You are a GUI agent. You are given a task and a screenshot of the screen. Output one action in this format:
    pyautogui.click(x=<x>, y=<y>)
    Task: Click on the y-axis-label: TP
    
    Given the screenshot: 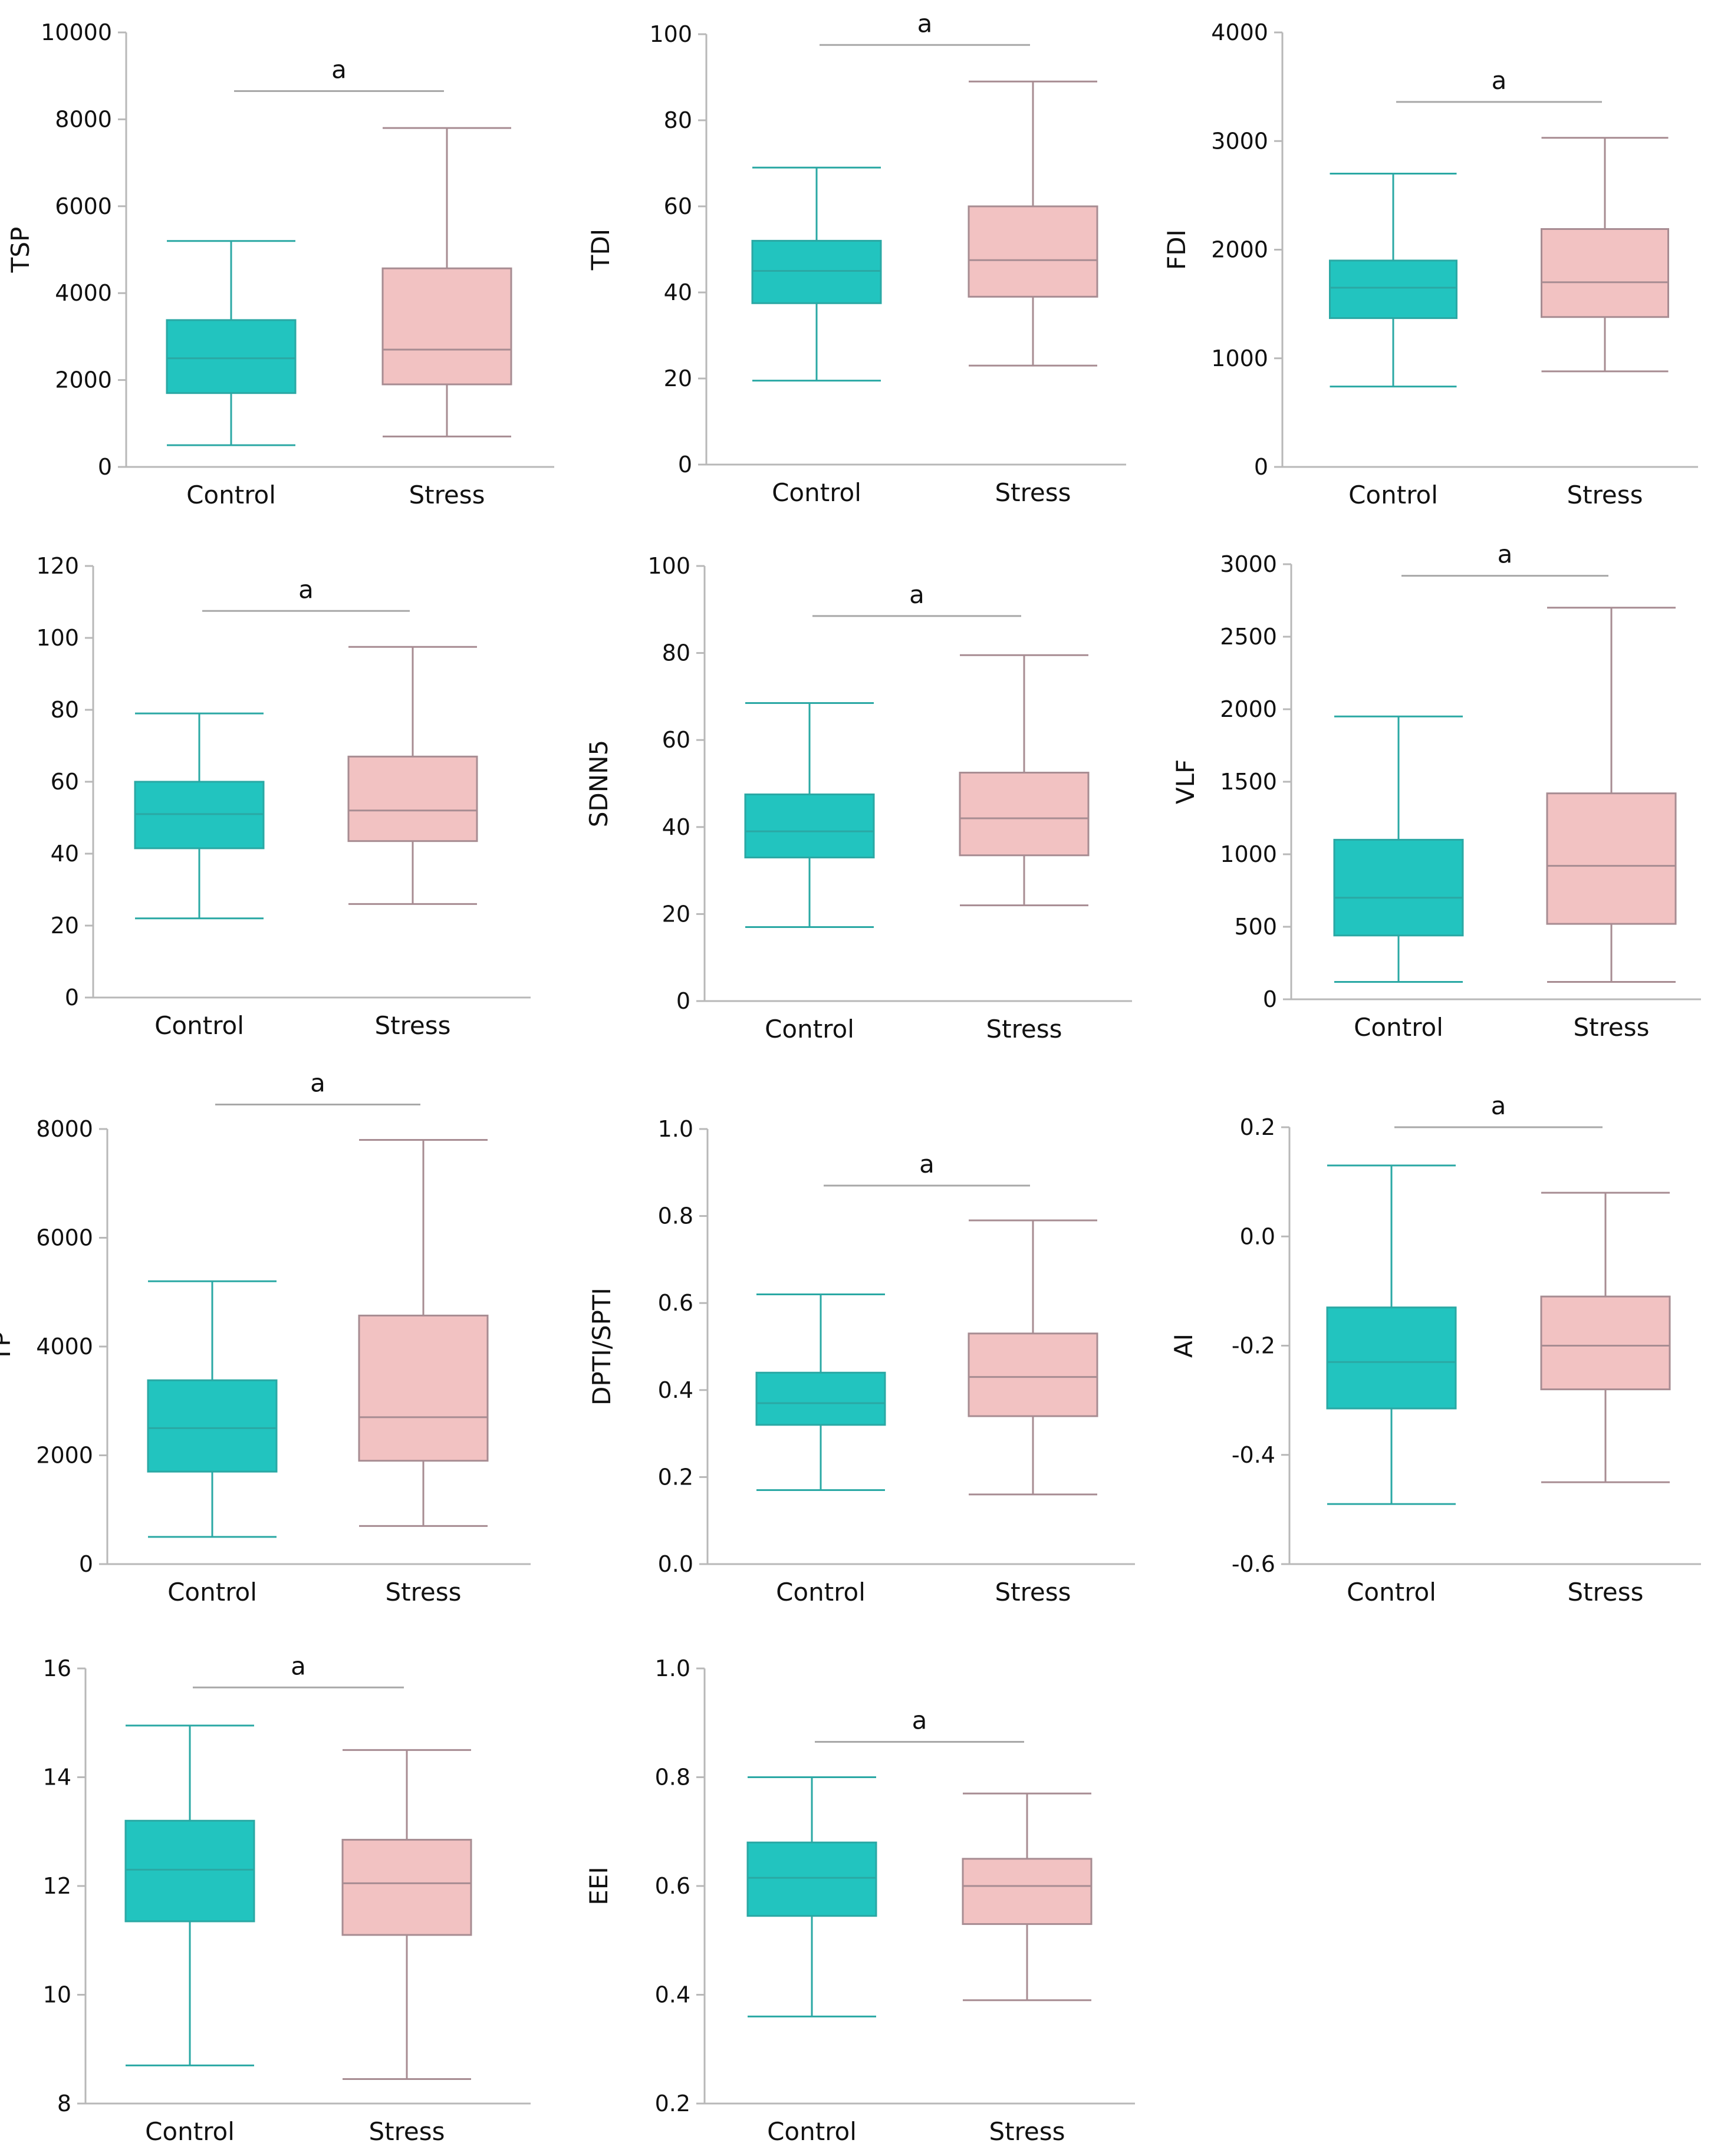 What is the action you would take?
    pyautogui.click(x=8, y=1347)
    